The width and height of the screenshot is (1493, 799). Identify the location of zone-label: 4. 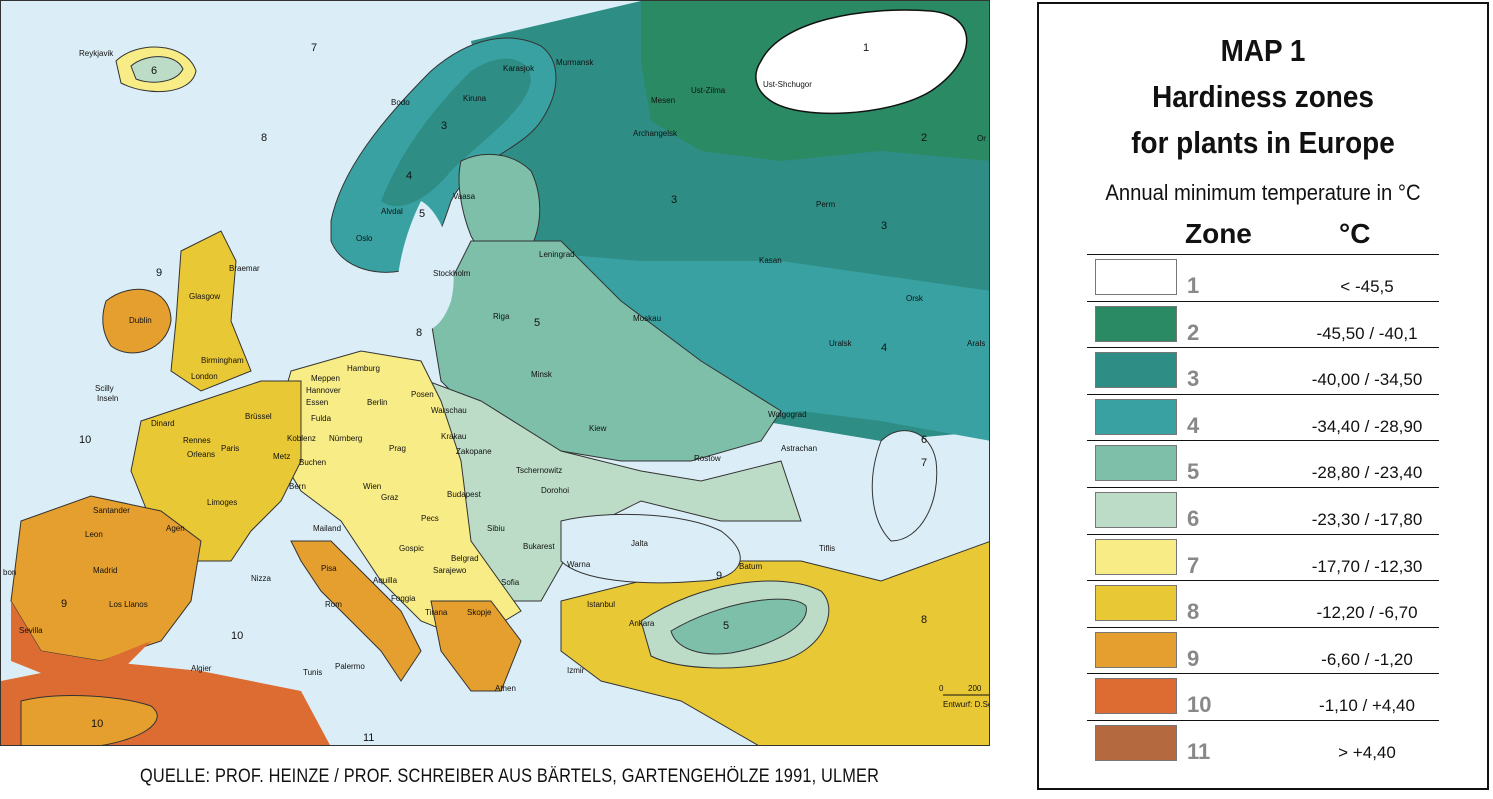
(409, 176).